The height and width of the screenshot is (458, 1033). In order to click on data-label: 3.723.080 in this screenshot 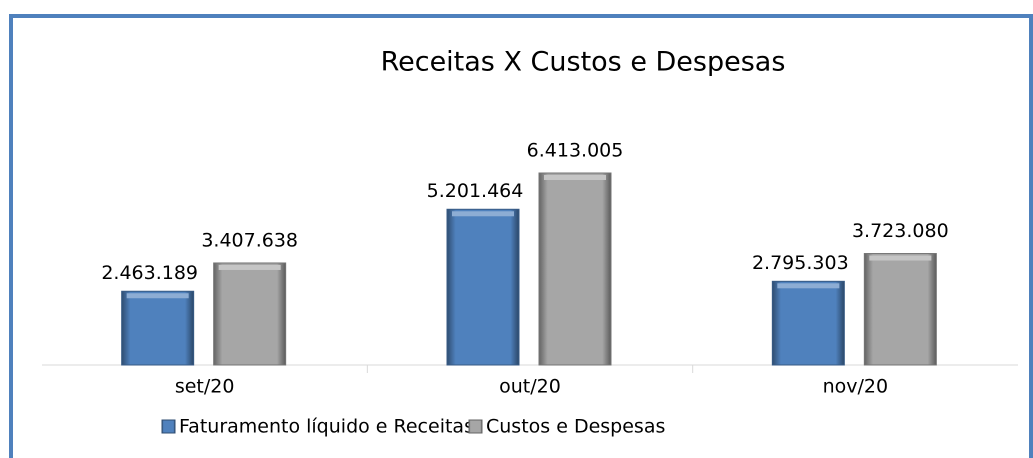, I will do `click(900, 231)`.